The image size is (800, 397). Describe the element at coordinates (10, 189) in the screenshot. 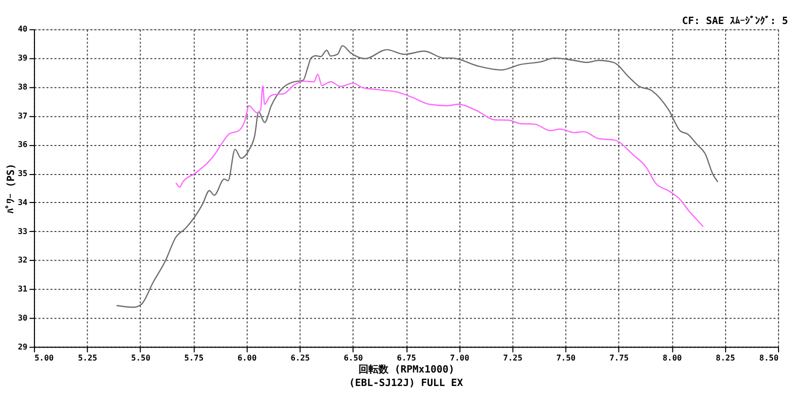

I see `y-axis-title: ﾊﾟﾜｰ (PS)` at that location.